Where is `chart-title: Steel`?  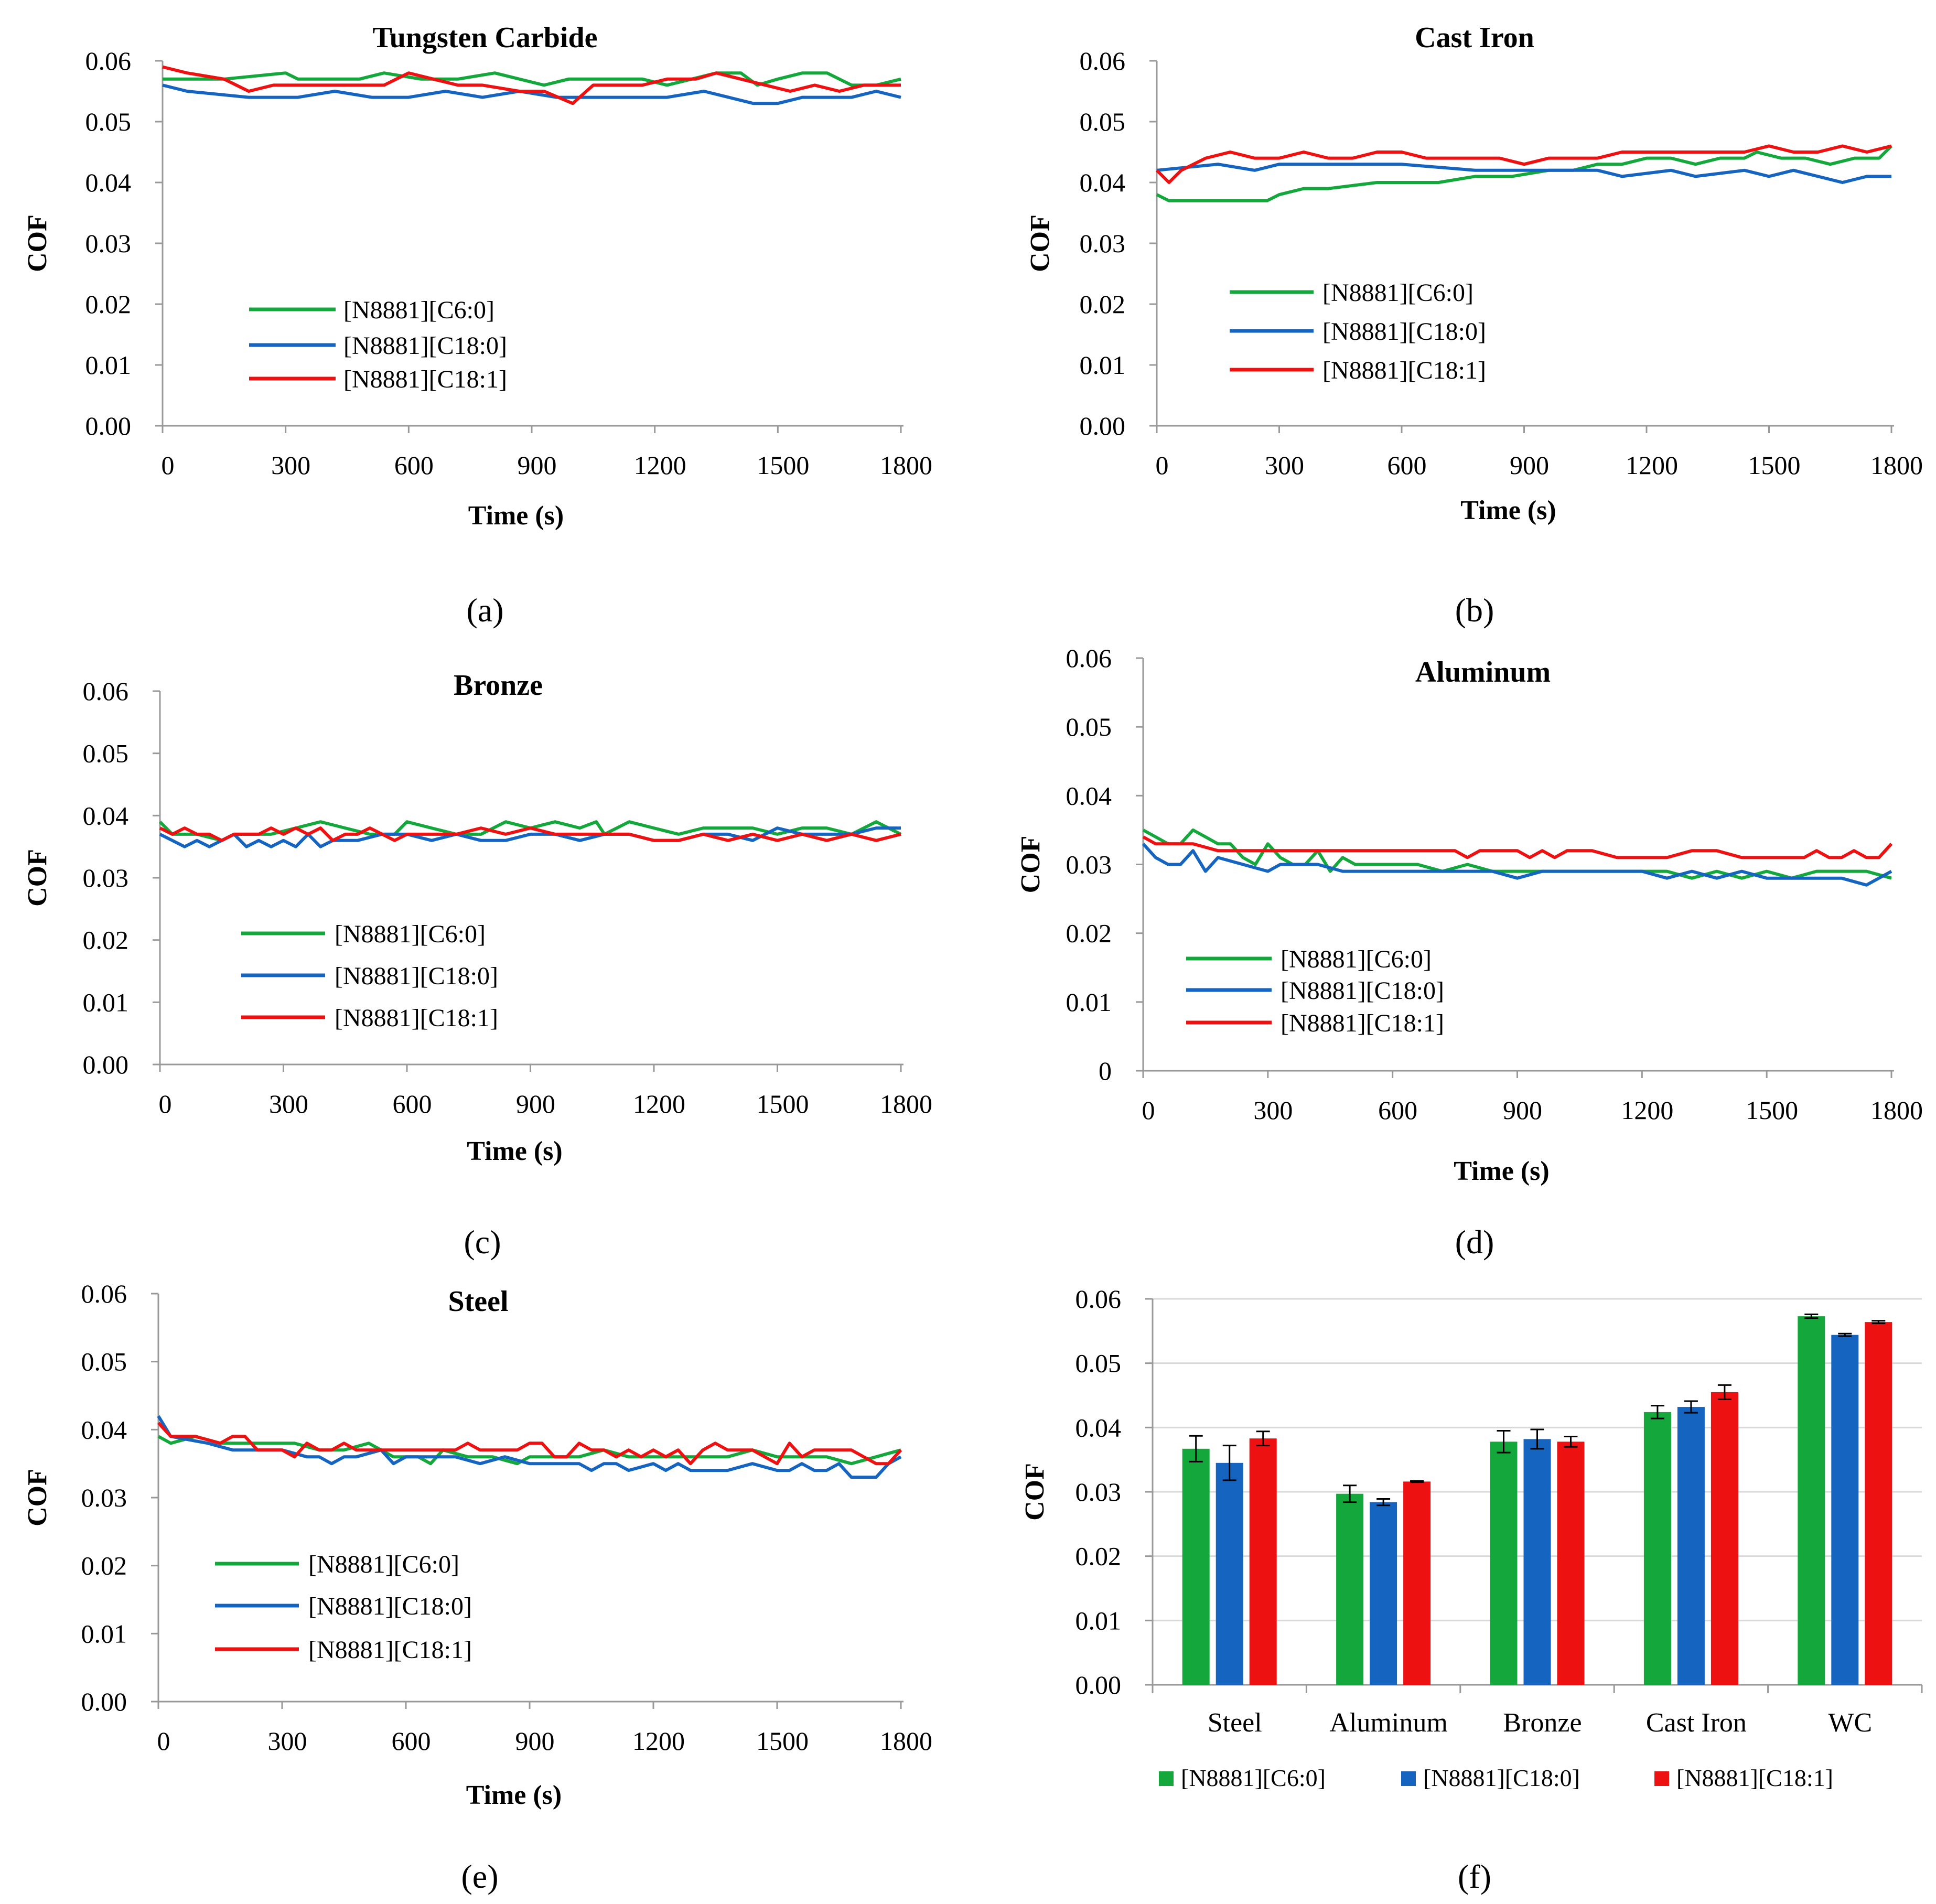
chart-title: Steel is located at coordinates (478, 1302).